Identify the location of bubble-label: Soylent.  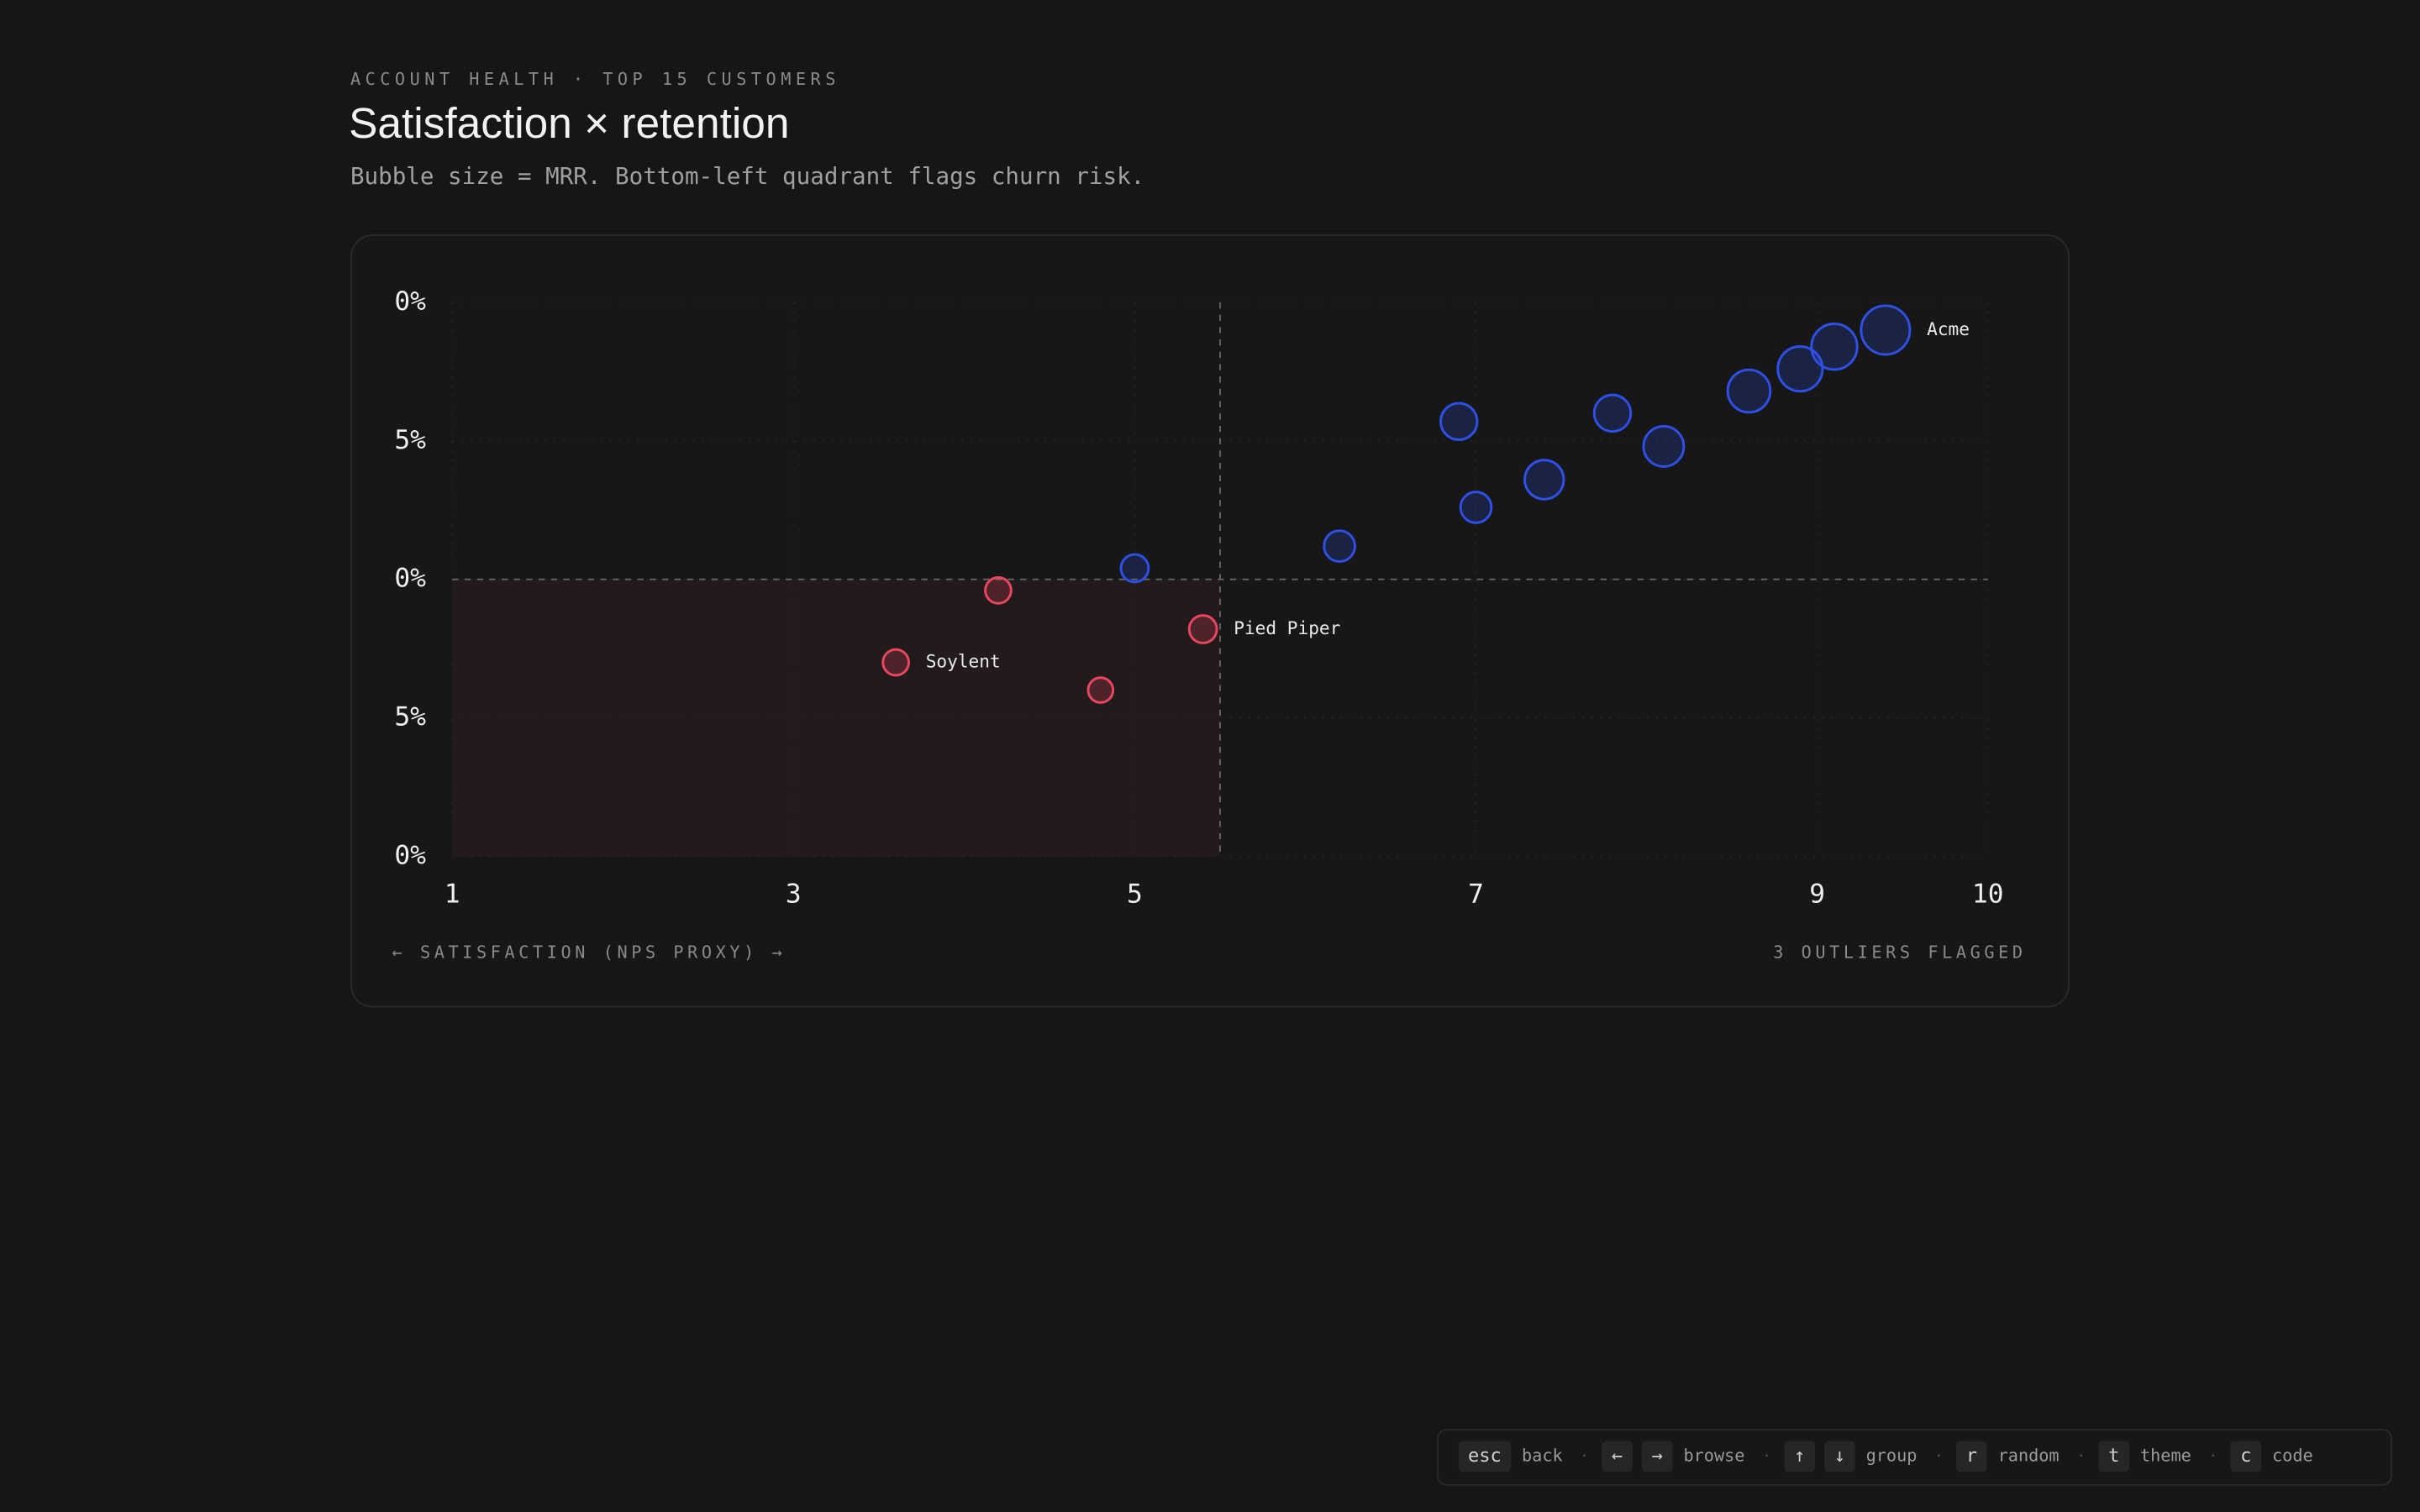
(963, 661).